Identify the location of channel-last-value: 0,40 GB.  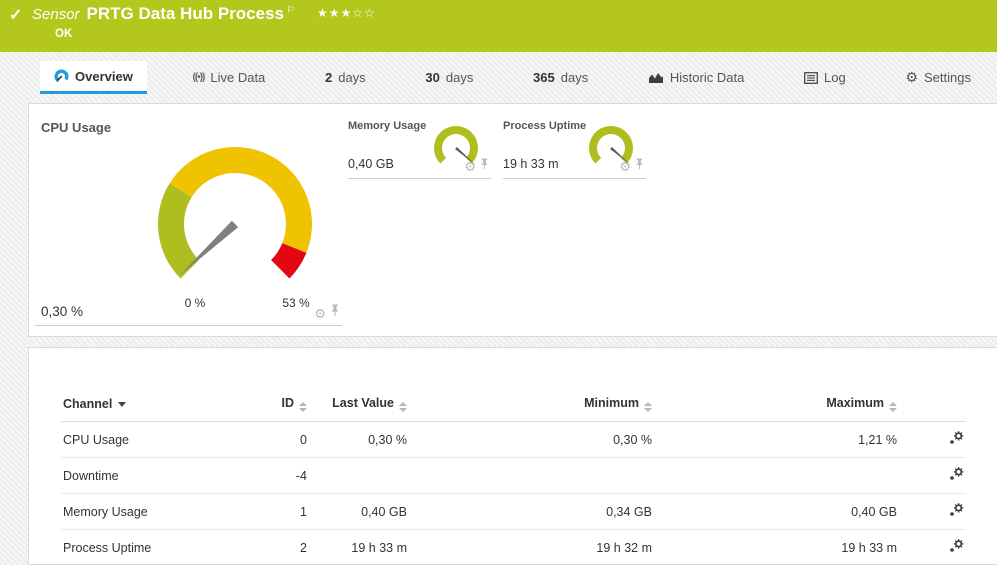
(359, 511).